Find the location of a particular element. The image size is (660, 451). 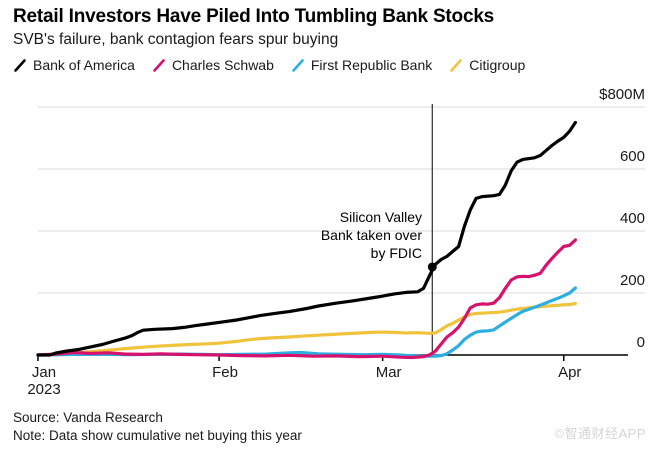

x-axis-label-jan: Jan 2023 is located at coordinates (44, 381).